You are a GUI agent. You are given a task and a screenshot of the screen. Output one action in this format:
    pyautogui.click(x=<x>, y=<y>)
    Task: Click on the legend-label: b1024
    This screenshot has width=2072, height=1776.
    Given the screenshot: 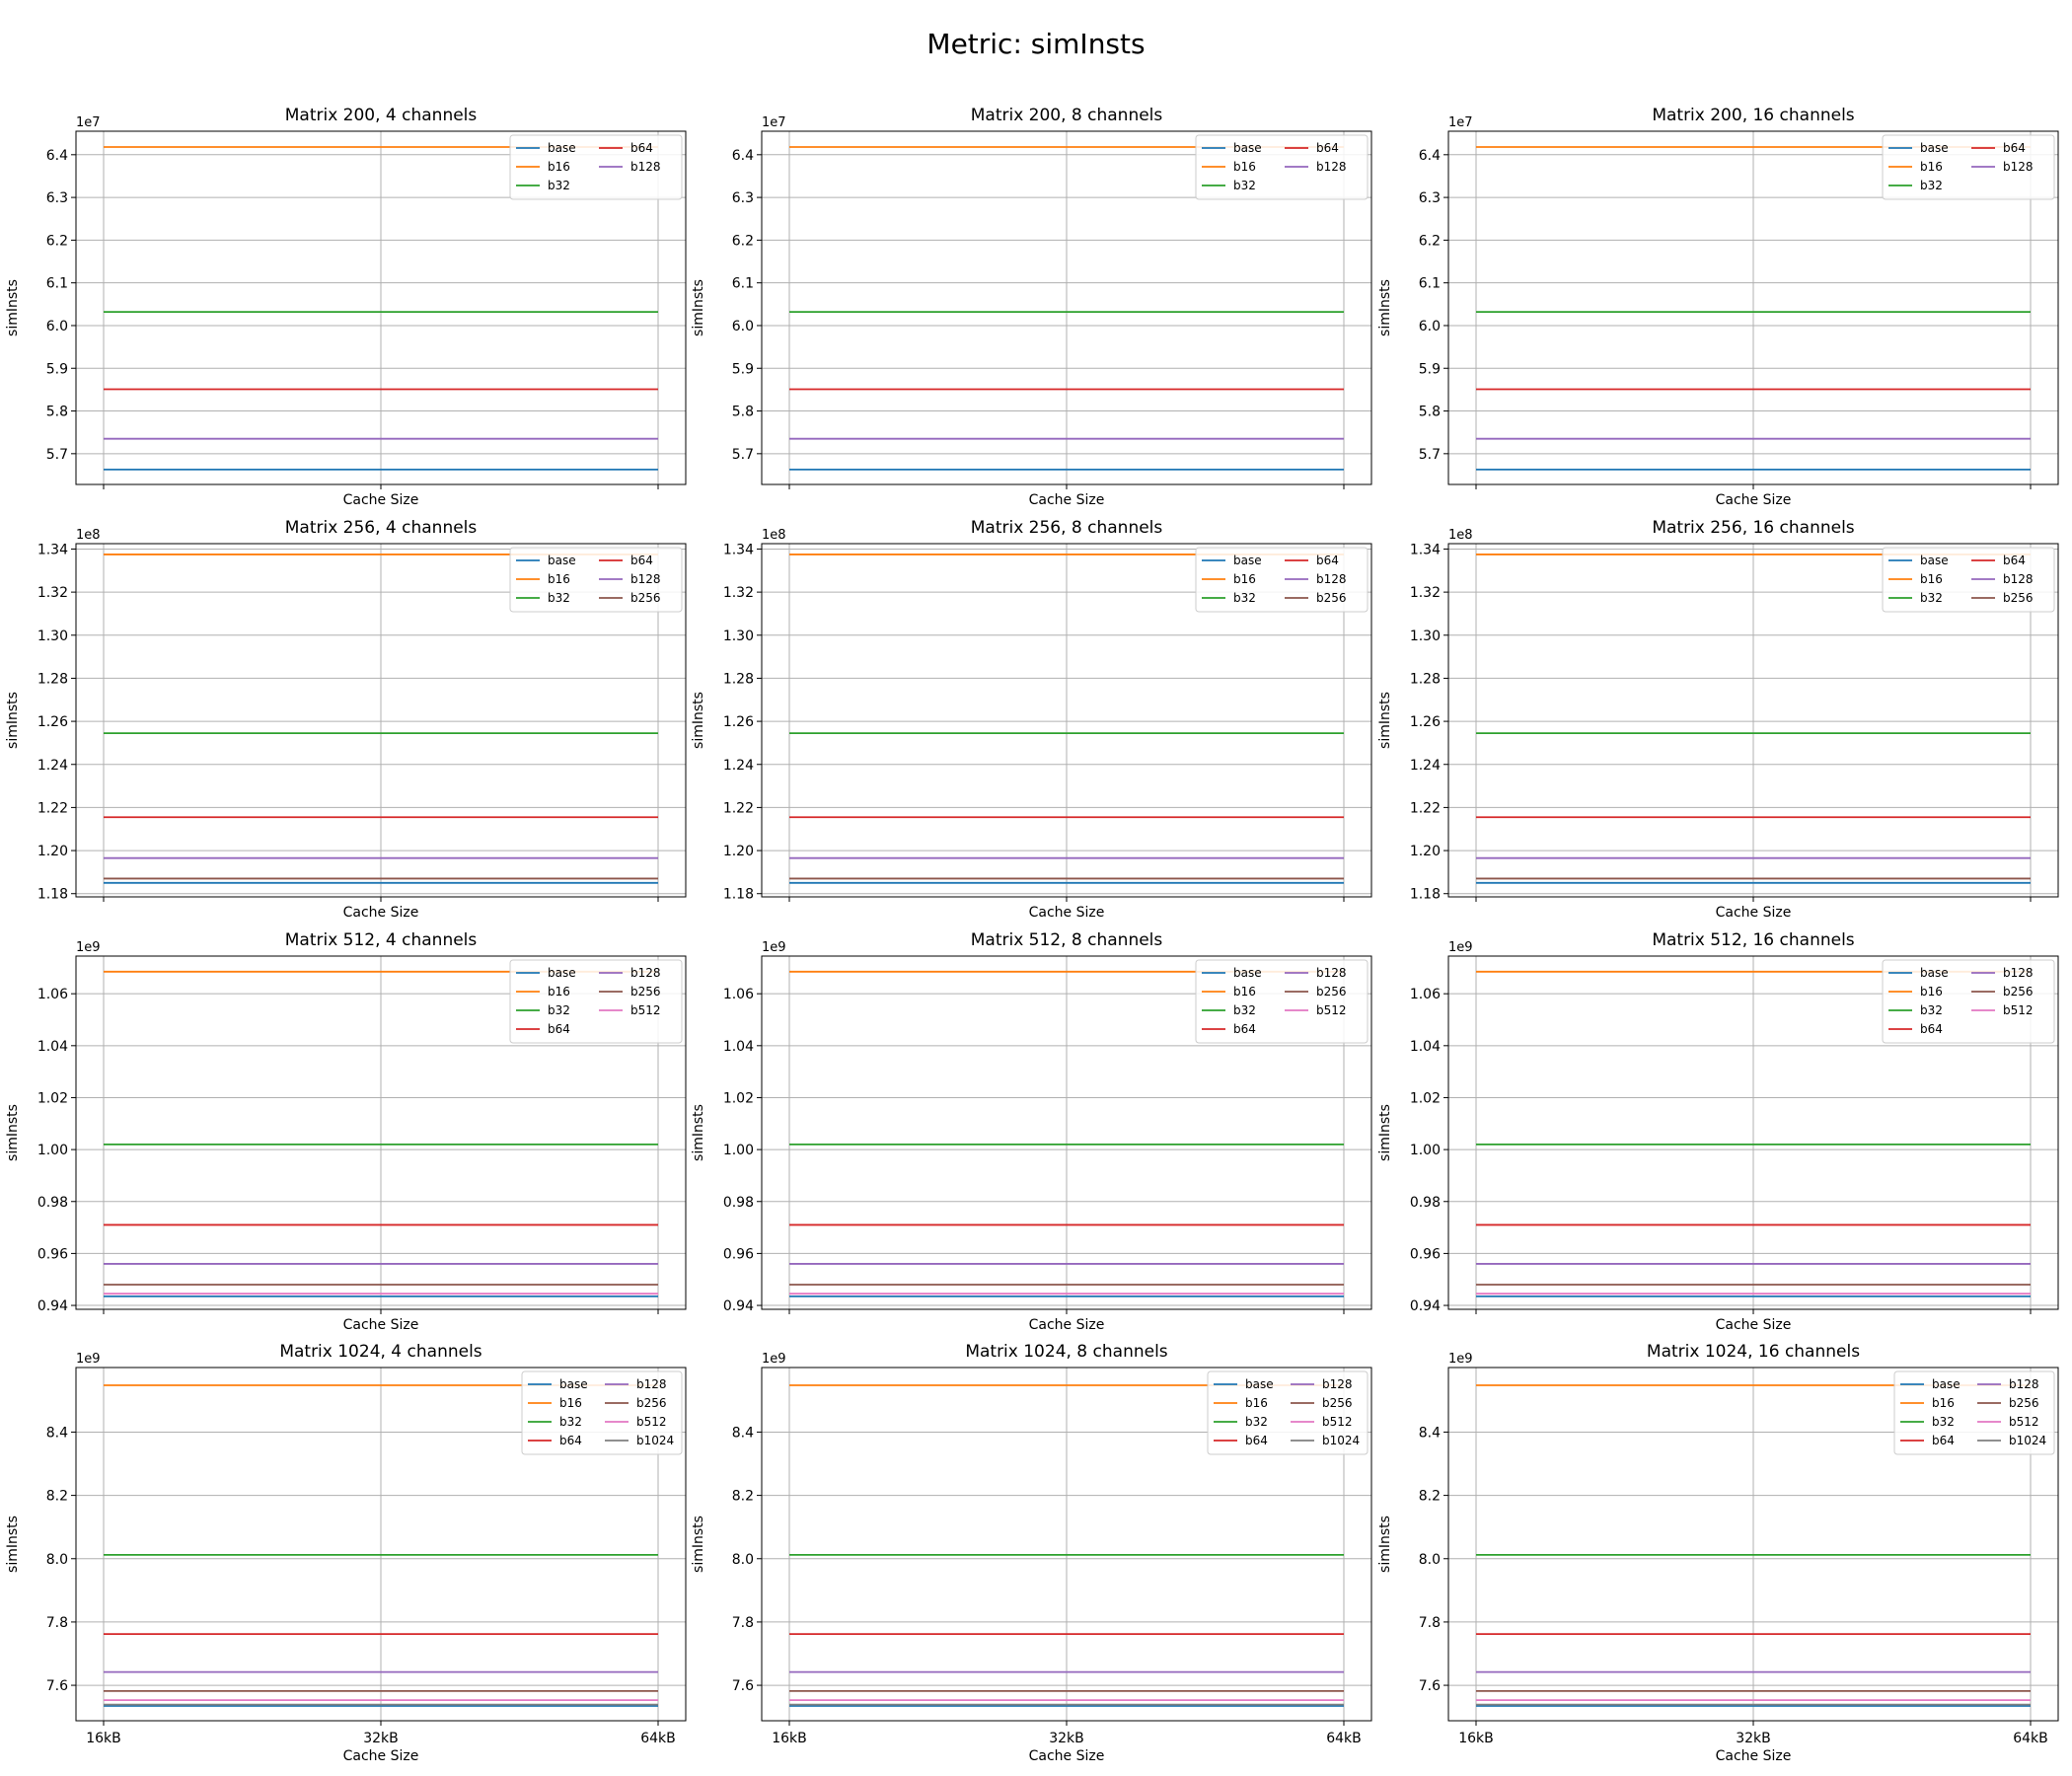 What is the action you would take?
    pyautogui.click(x=655, y=1440)
    